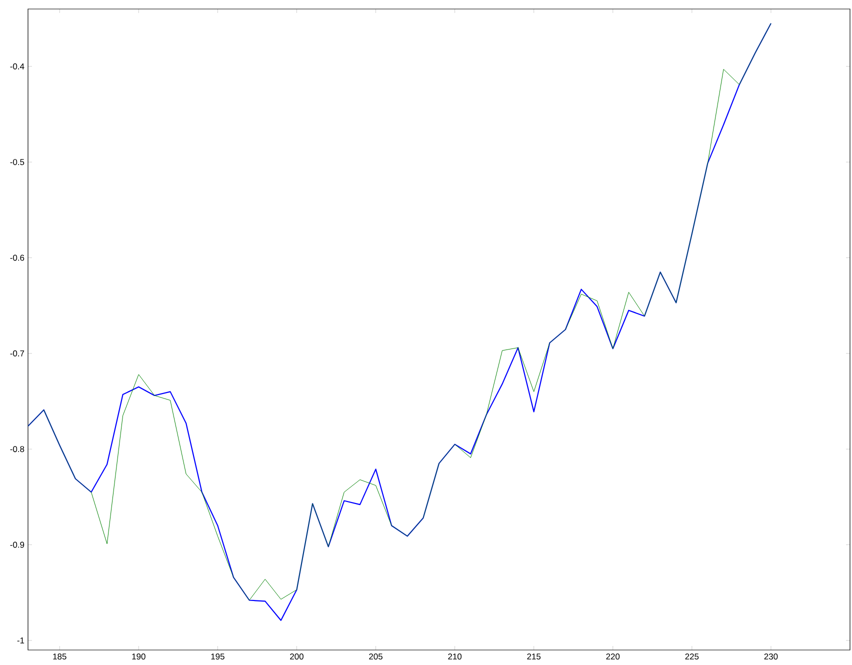 The width and height of the screenshot is (852, 665). Describe the element at coordinates (613, 657) in the screenshot. I see `x-tick-label: 220` at that location.